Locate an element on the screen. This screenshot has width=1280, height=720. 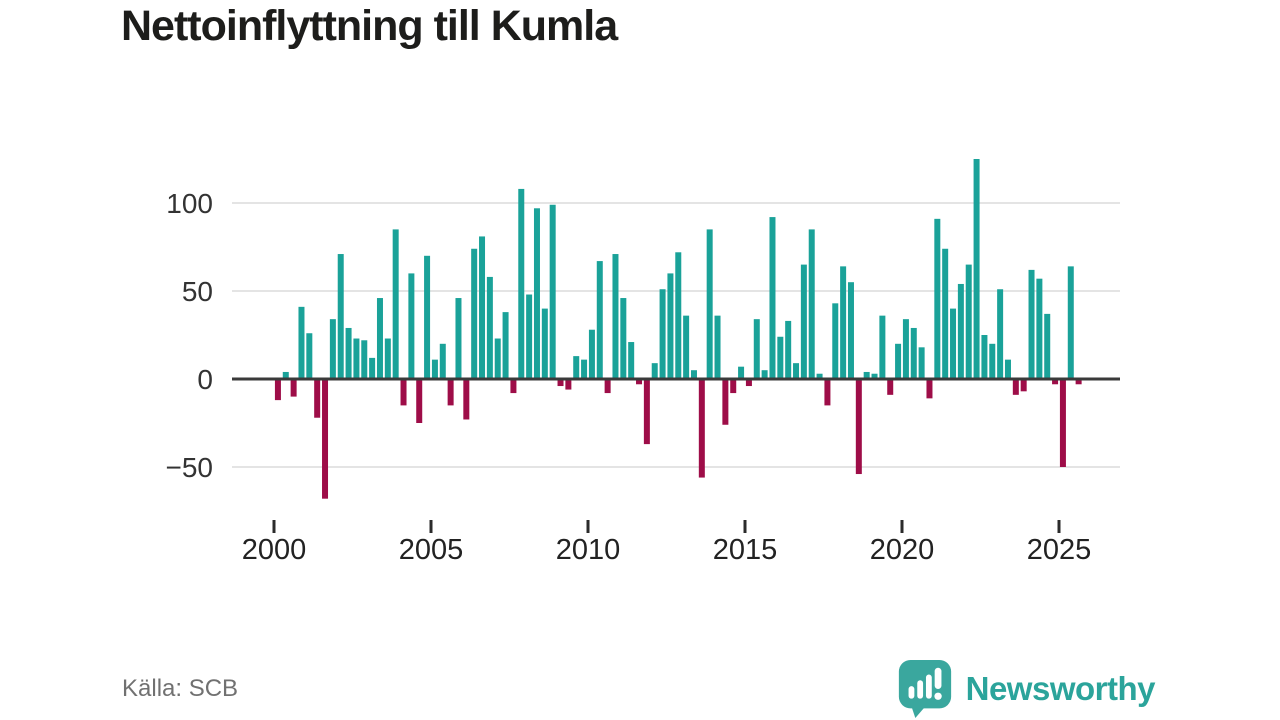
y-tick-label: 0 is located at coordinates (205, 379).